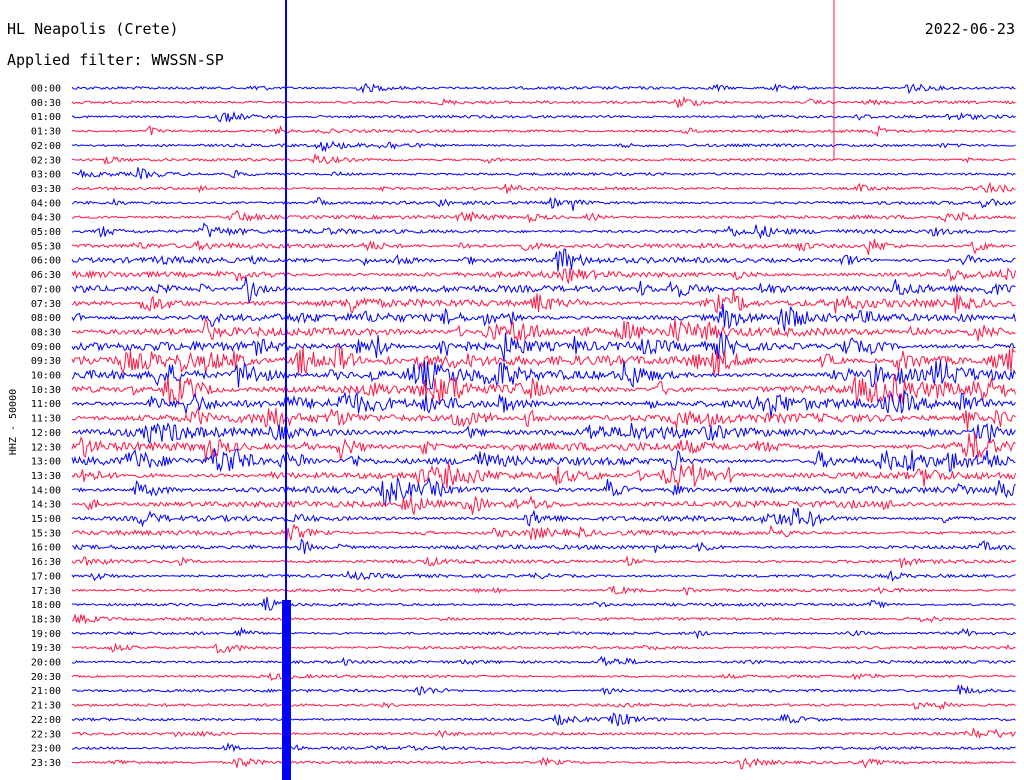 This screenshot has height=780, width=1024. Describe the element at coordinates (46, 232) in the screenshot. I see `row-time-label: 05:00` at that location.